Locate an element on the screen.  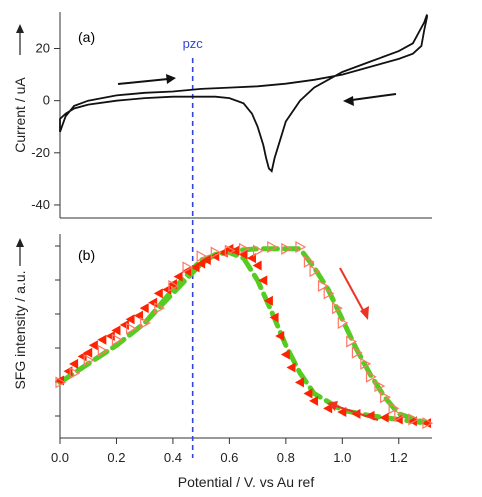
panel-a-ylabel: Current / uA is located at coordinates (20, 115).